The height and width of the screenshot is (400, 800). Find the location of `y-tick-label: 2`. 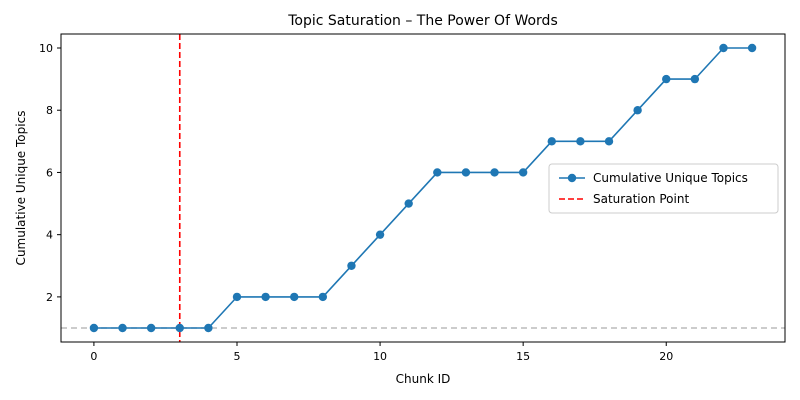

y-tick-label: 2 is located at coordinates (49, 297).